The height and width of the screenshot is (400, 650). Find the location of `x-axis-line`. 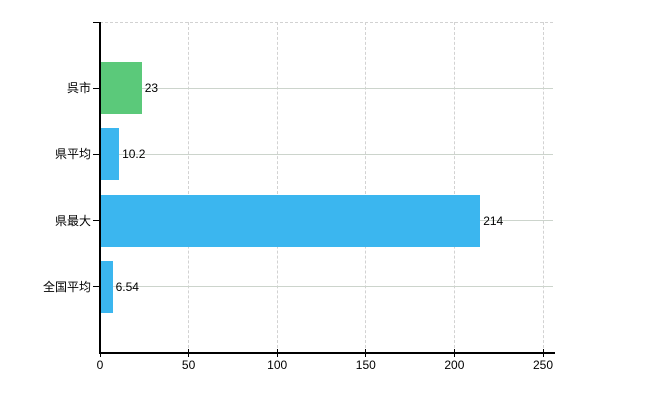

x-axis-line is located at coordinates (327, 353).